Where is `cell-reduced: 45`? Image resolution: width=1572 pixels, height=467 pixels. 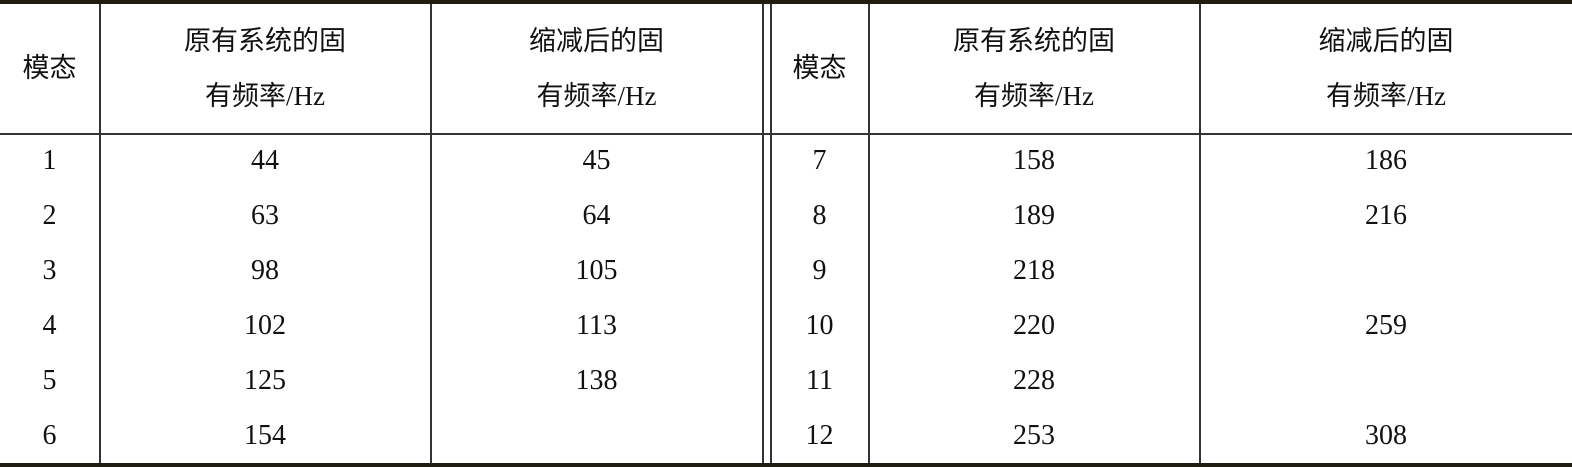
cell-reduced: 45 is located at coordinates (596, 160).